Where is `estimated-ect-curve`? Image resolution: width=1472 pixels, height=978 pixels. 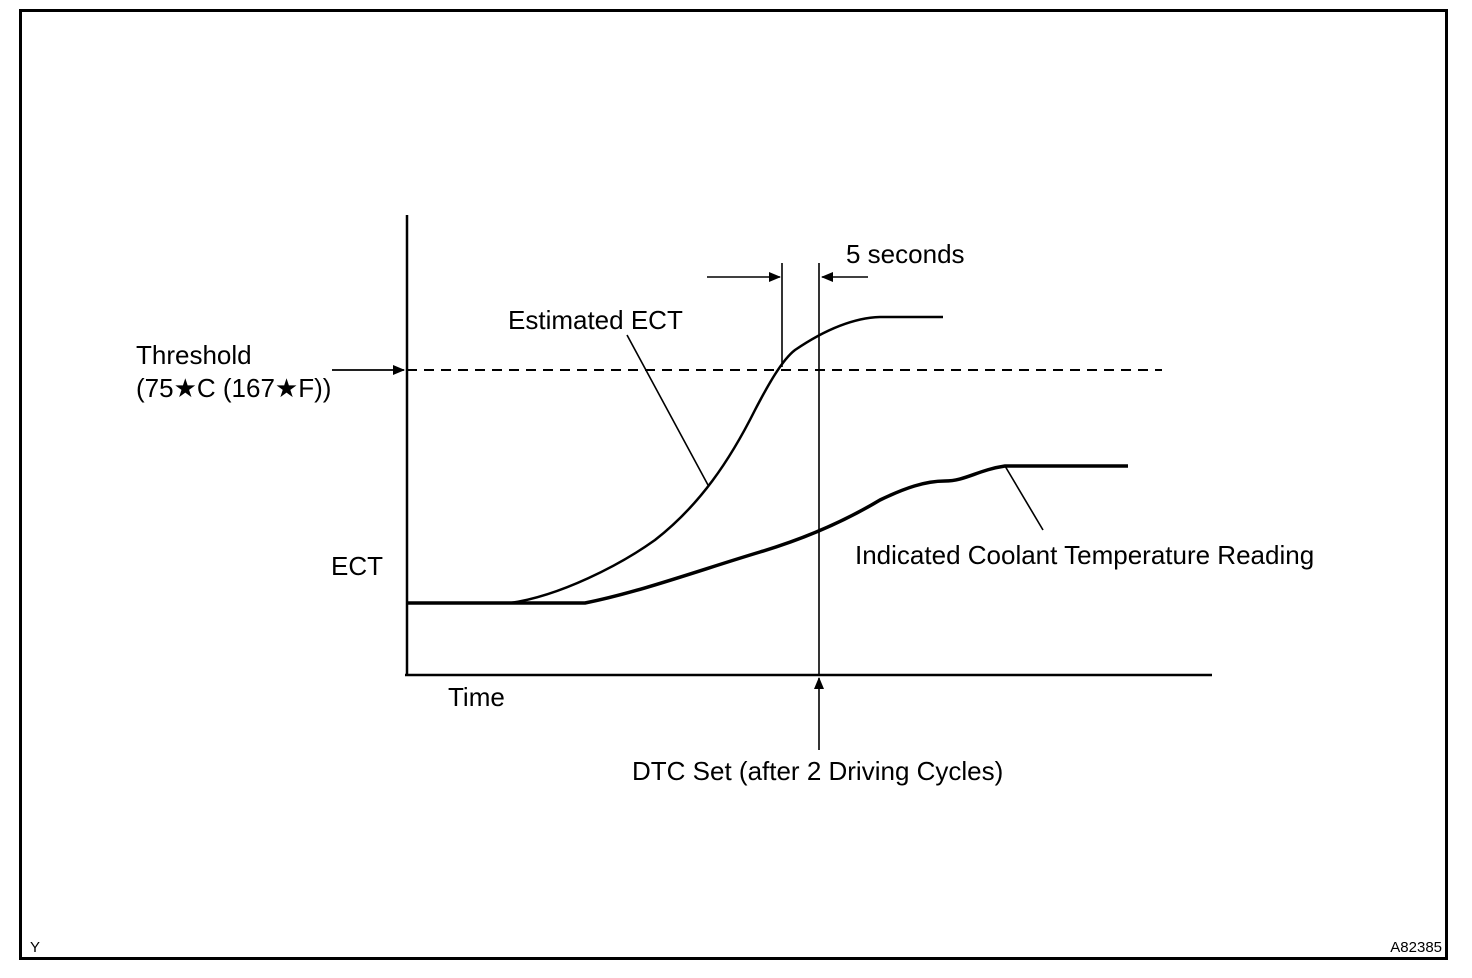
estimated-ect-curve is located at coordinates (675, 460).